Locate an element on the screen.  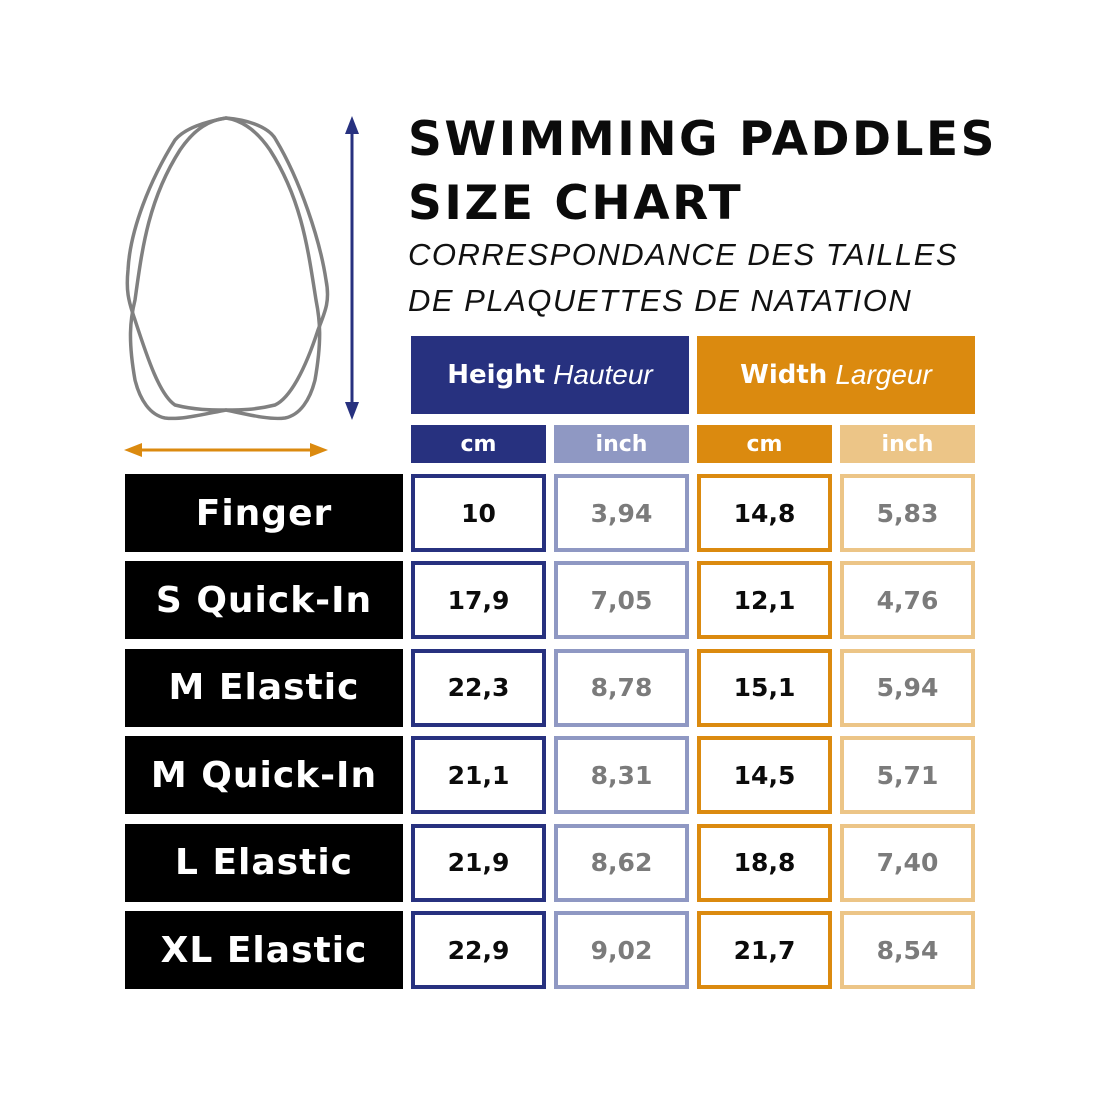
paddle-illustration is located at coordinates (241, 286).